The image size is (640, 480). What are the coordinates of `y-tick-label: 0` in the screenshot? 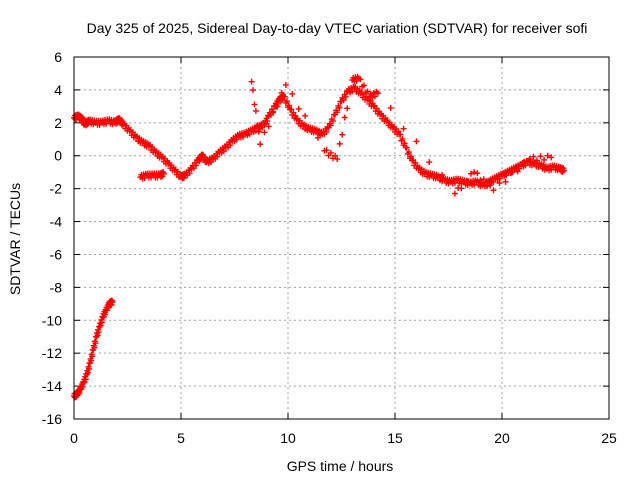 It's located at (58, 156).